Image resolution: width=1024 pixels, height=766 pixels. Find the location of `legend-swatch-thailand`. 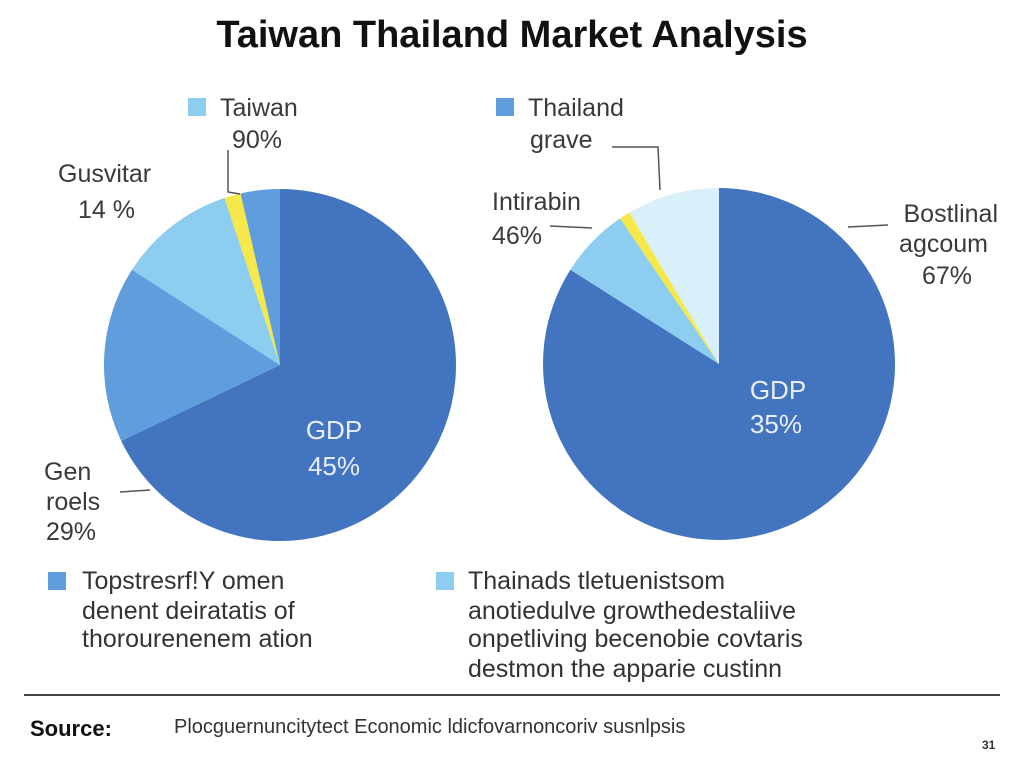

legend-swatch-thailand is located at coordinates (505, 107).